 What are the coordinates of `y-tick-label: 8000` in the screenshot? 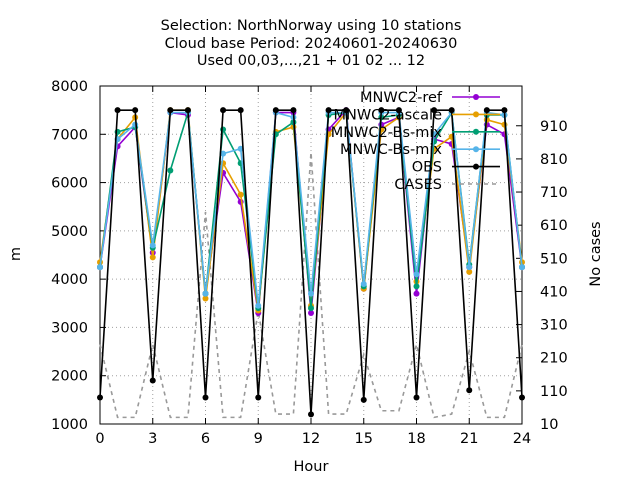 It's located at (69, 87).